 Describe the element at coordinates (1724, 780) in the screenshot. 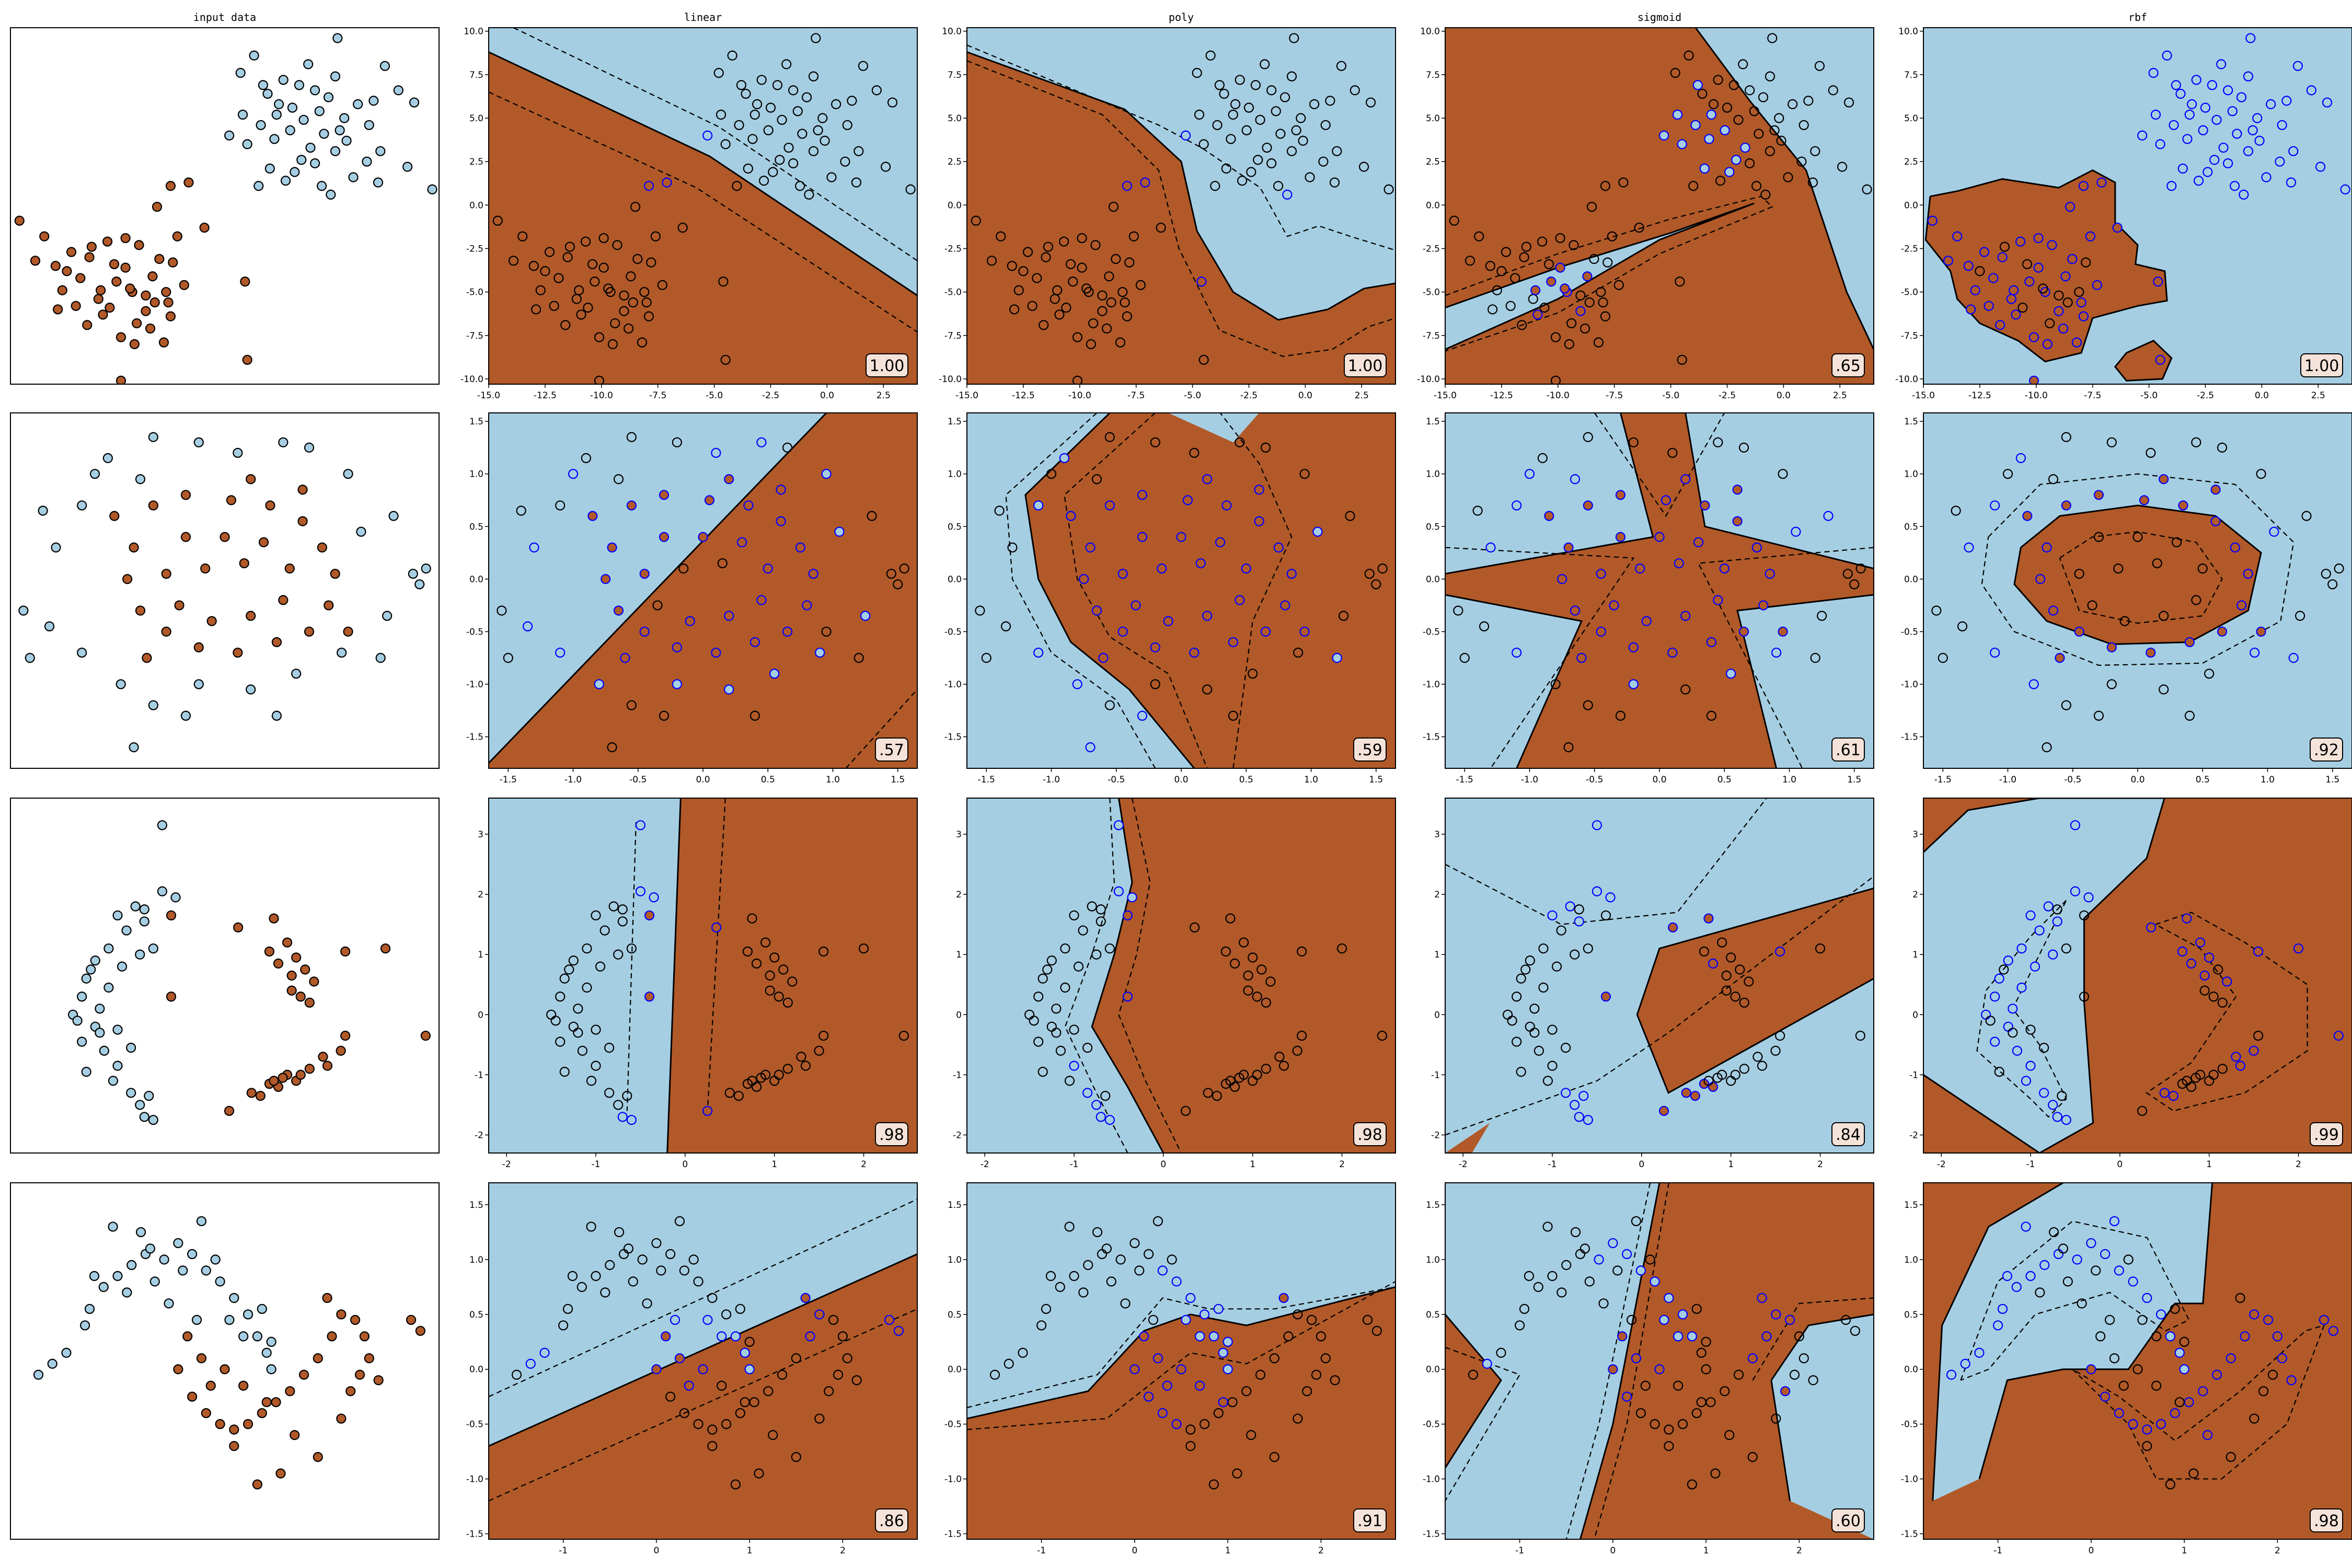

I see `x-tick-label: 0.5` at that location.